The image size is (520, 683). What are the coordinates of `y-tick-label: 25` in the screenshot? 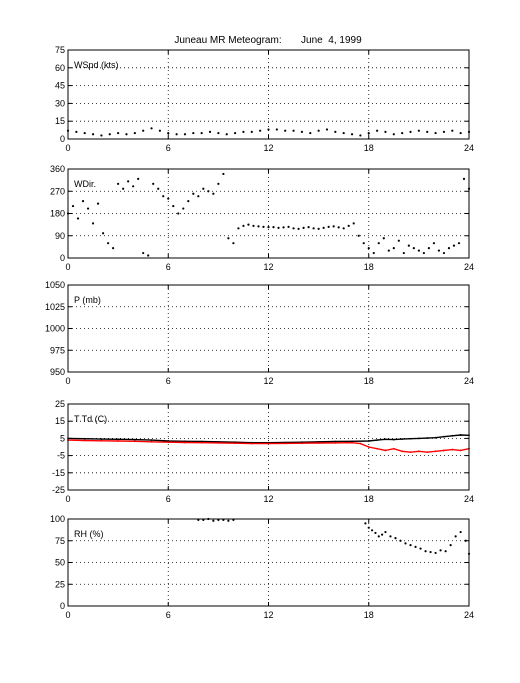 It's located at (60, 584).